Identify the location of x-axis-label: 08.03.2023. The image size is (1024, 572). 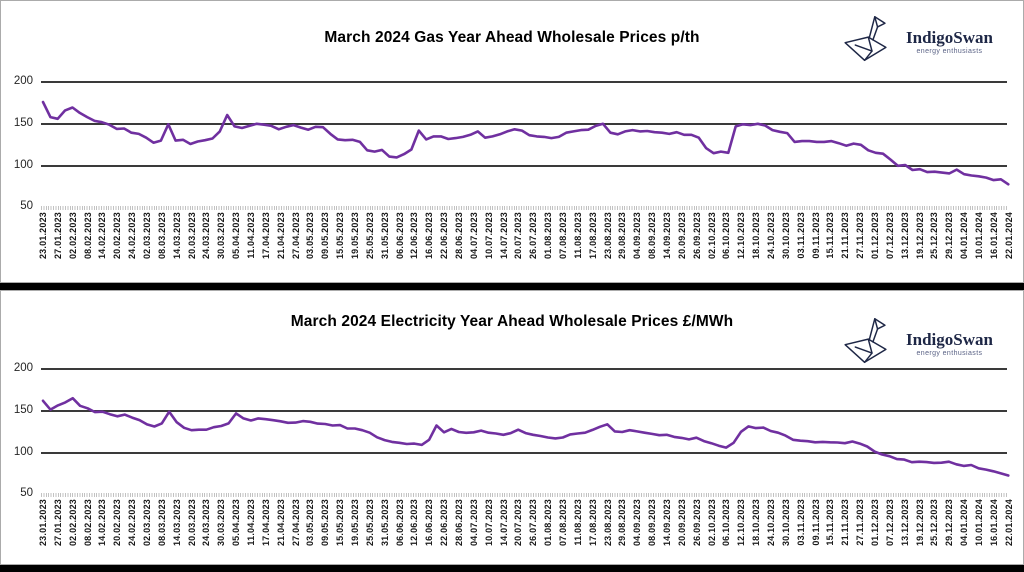
(161, 523).